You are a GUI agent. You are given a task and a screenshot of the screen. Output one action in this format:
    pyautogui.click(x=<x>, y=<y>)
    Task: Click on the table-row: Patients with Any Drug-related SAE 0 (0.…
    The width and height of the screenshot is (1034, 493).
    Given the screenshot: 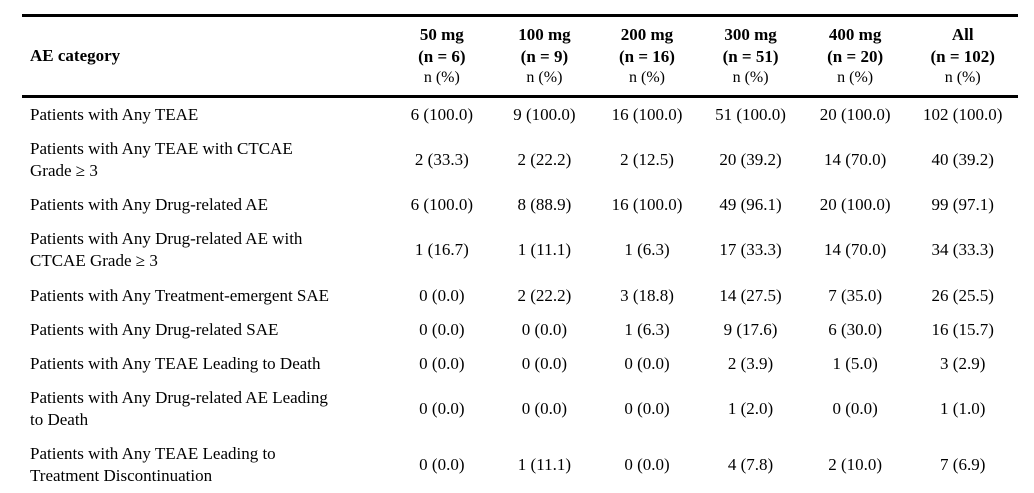 What is the action you would take?
    pyautogui.click(x=520, y=330)
    